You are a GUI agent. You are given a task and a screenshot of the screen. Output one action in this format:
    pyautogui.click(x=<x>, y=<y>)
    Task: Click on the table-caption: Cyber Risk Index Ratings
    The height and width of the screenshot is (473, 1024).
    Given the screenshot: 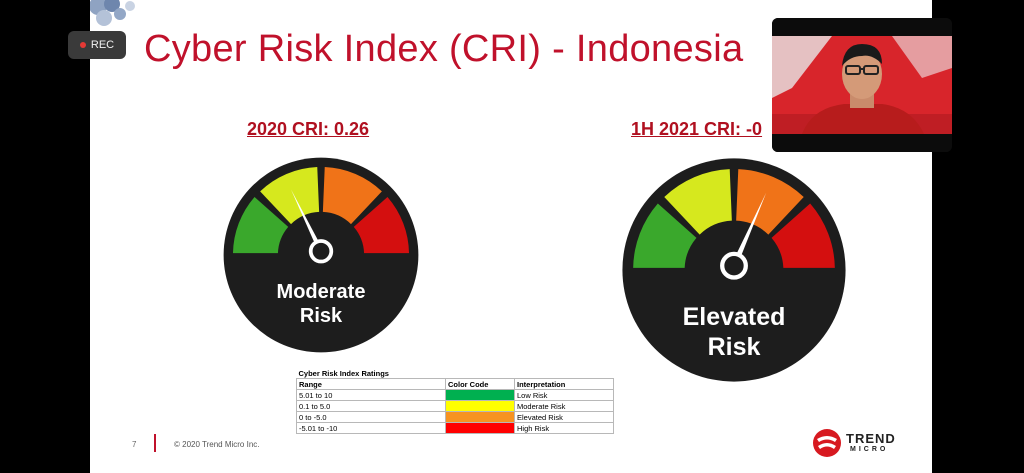 What is the action you would take?
    pyautogui.click(x=455, y=373)
    